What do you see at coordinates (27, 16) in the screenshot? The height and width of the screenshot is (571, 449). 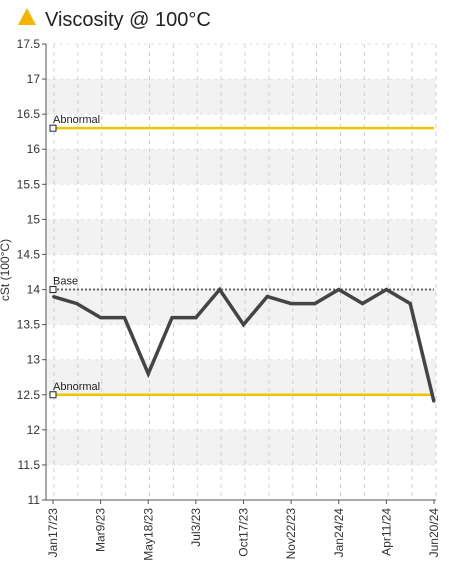 I see `warning-triangle-icon` at bounding box center [27, 16].